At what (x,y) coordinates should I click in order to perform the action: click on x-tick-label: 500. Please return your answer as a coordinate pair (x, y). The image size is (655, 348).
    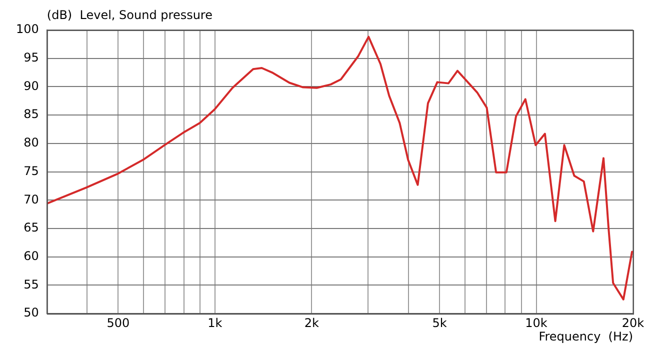
    Looking at the image, I should click on (118, 323).